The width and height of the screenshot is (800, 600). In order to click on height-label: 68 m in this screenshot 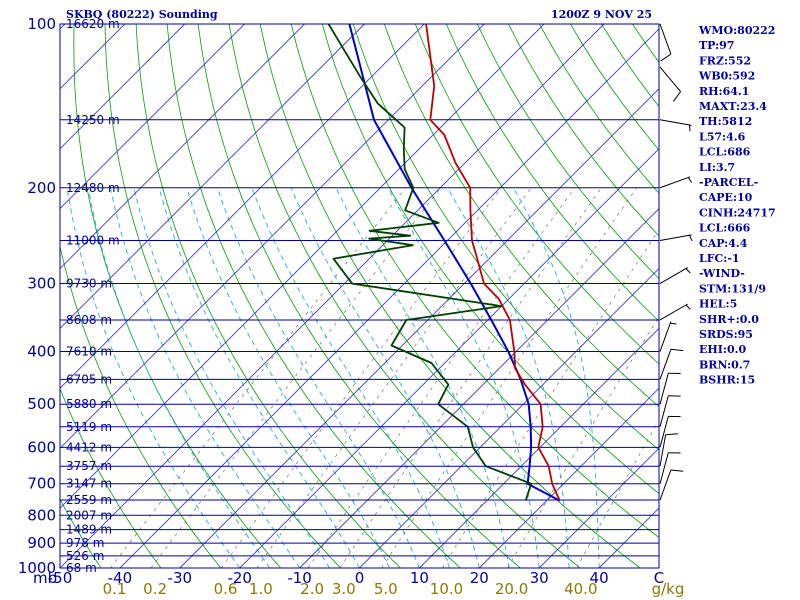, I will do `click(81, 568)`.